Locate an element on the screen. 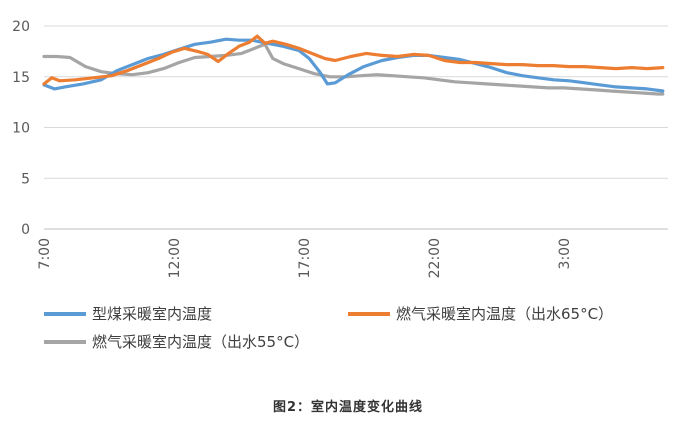 This screenshot has height=423, width=696. x-tick-label: 12:00 is located at coordinates (175, 258).